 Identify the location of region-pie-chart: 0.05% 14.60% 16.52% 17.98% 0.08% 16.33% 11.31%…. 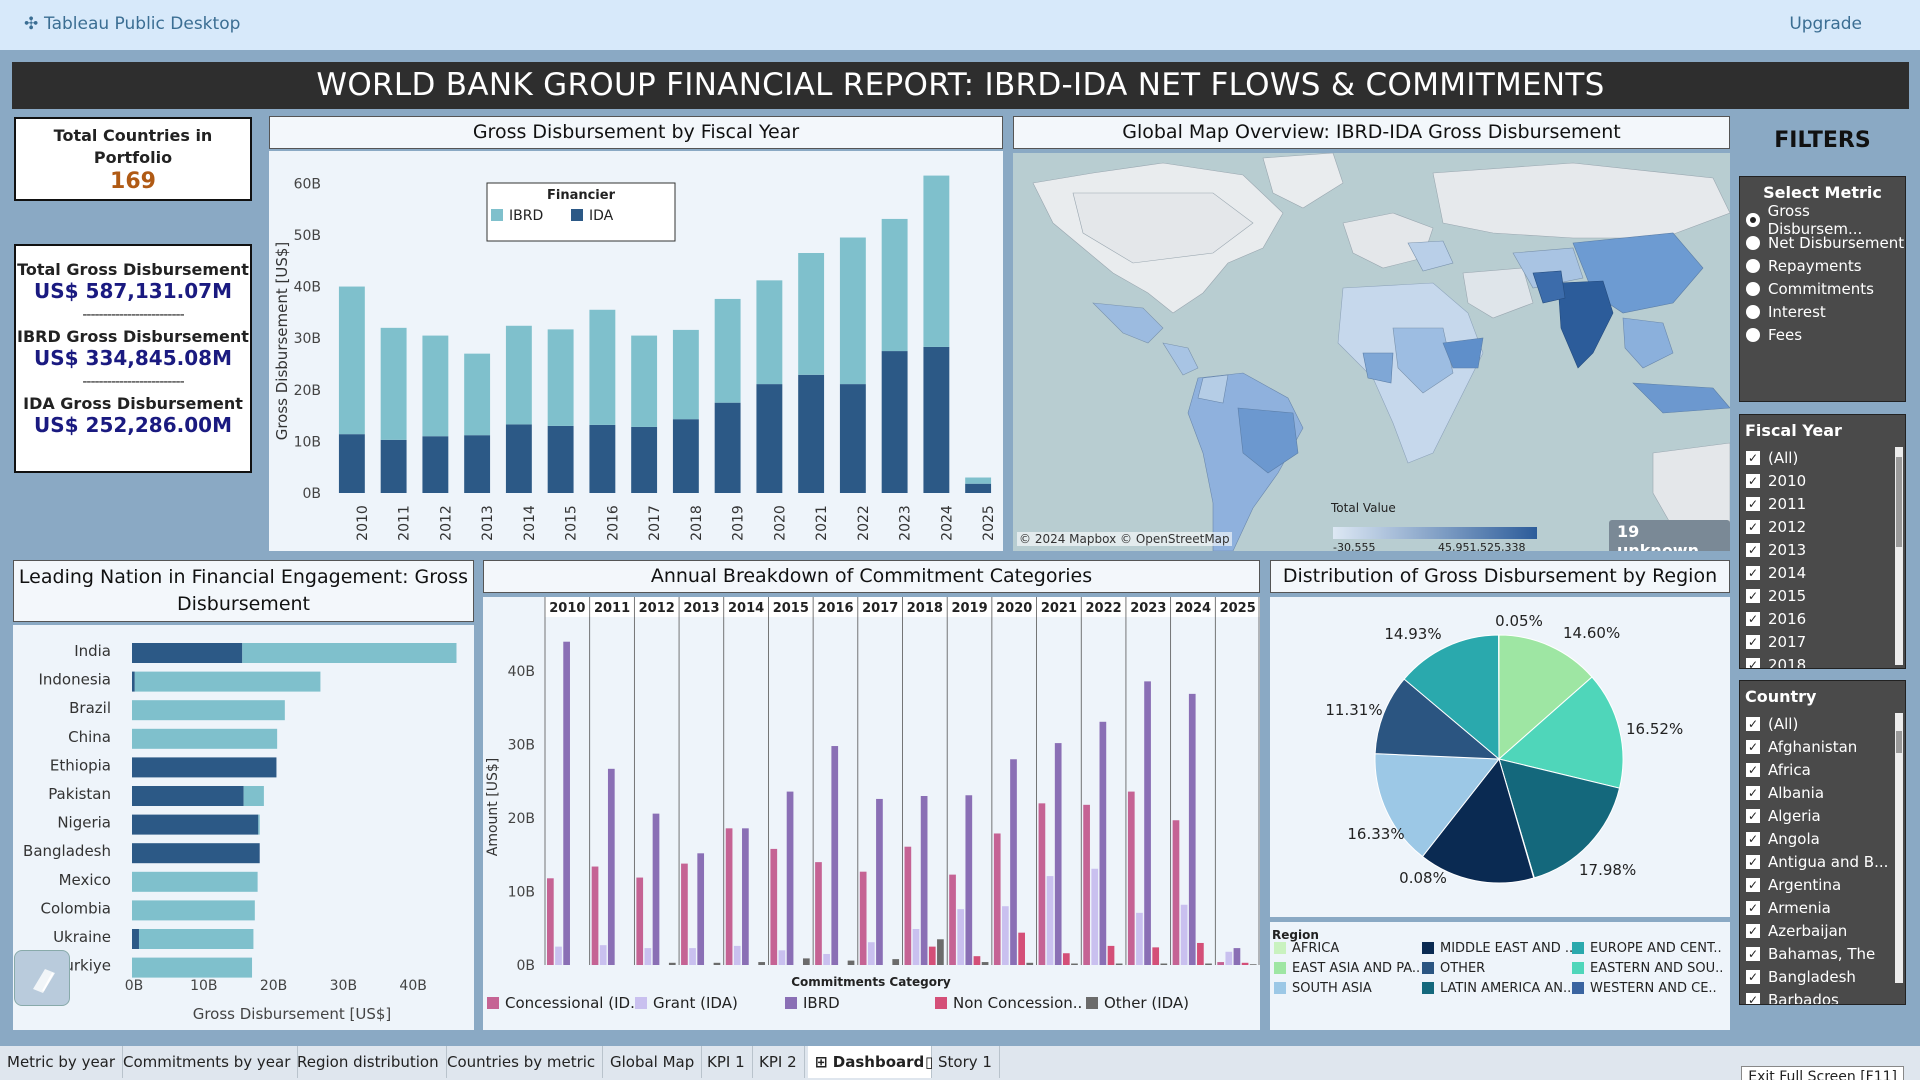
(1500, 757).